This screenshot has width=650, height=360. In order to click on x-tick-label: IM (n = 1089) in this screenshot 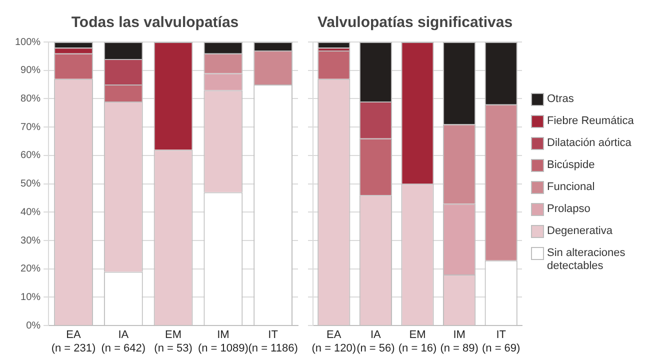, I will do `click(223, 341)`.